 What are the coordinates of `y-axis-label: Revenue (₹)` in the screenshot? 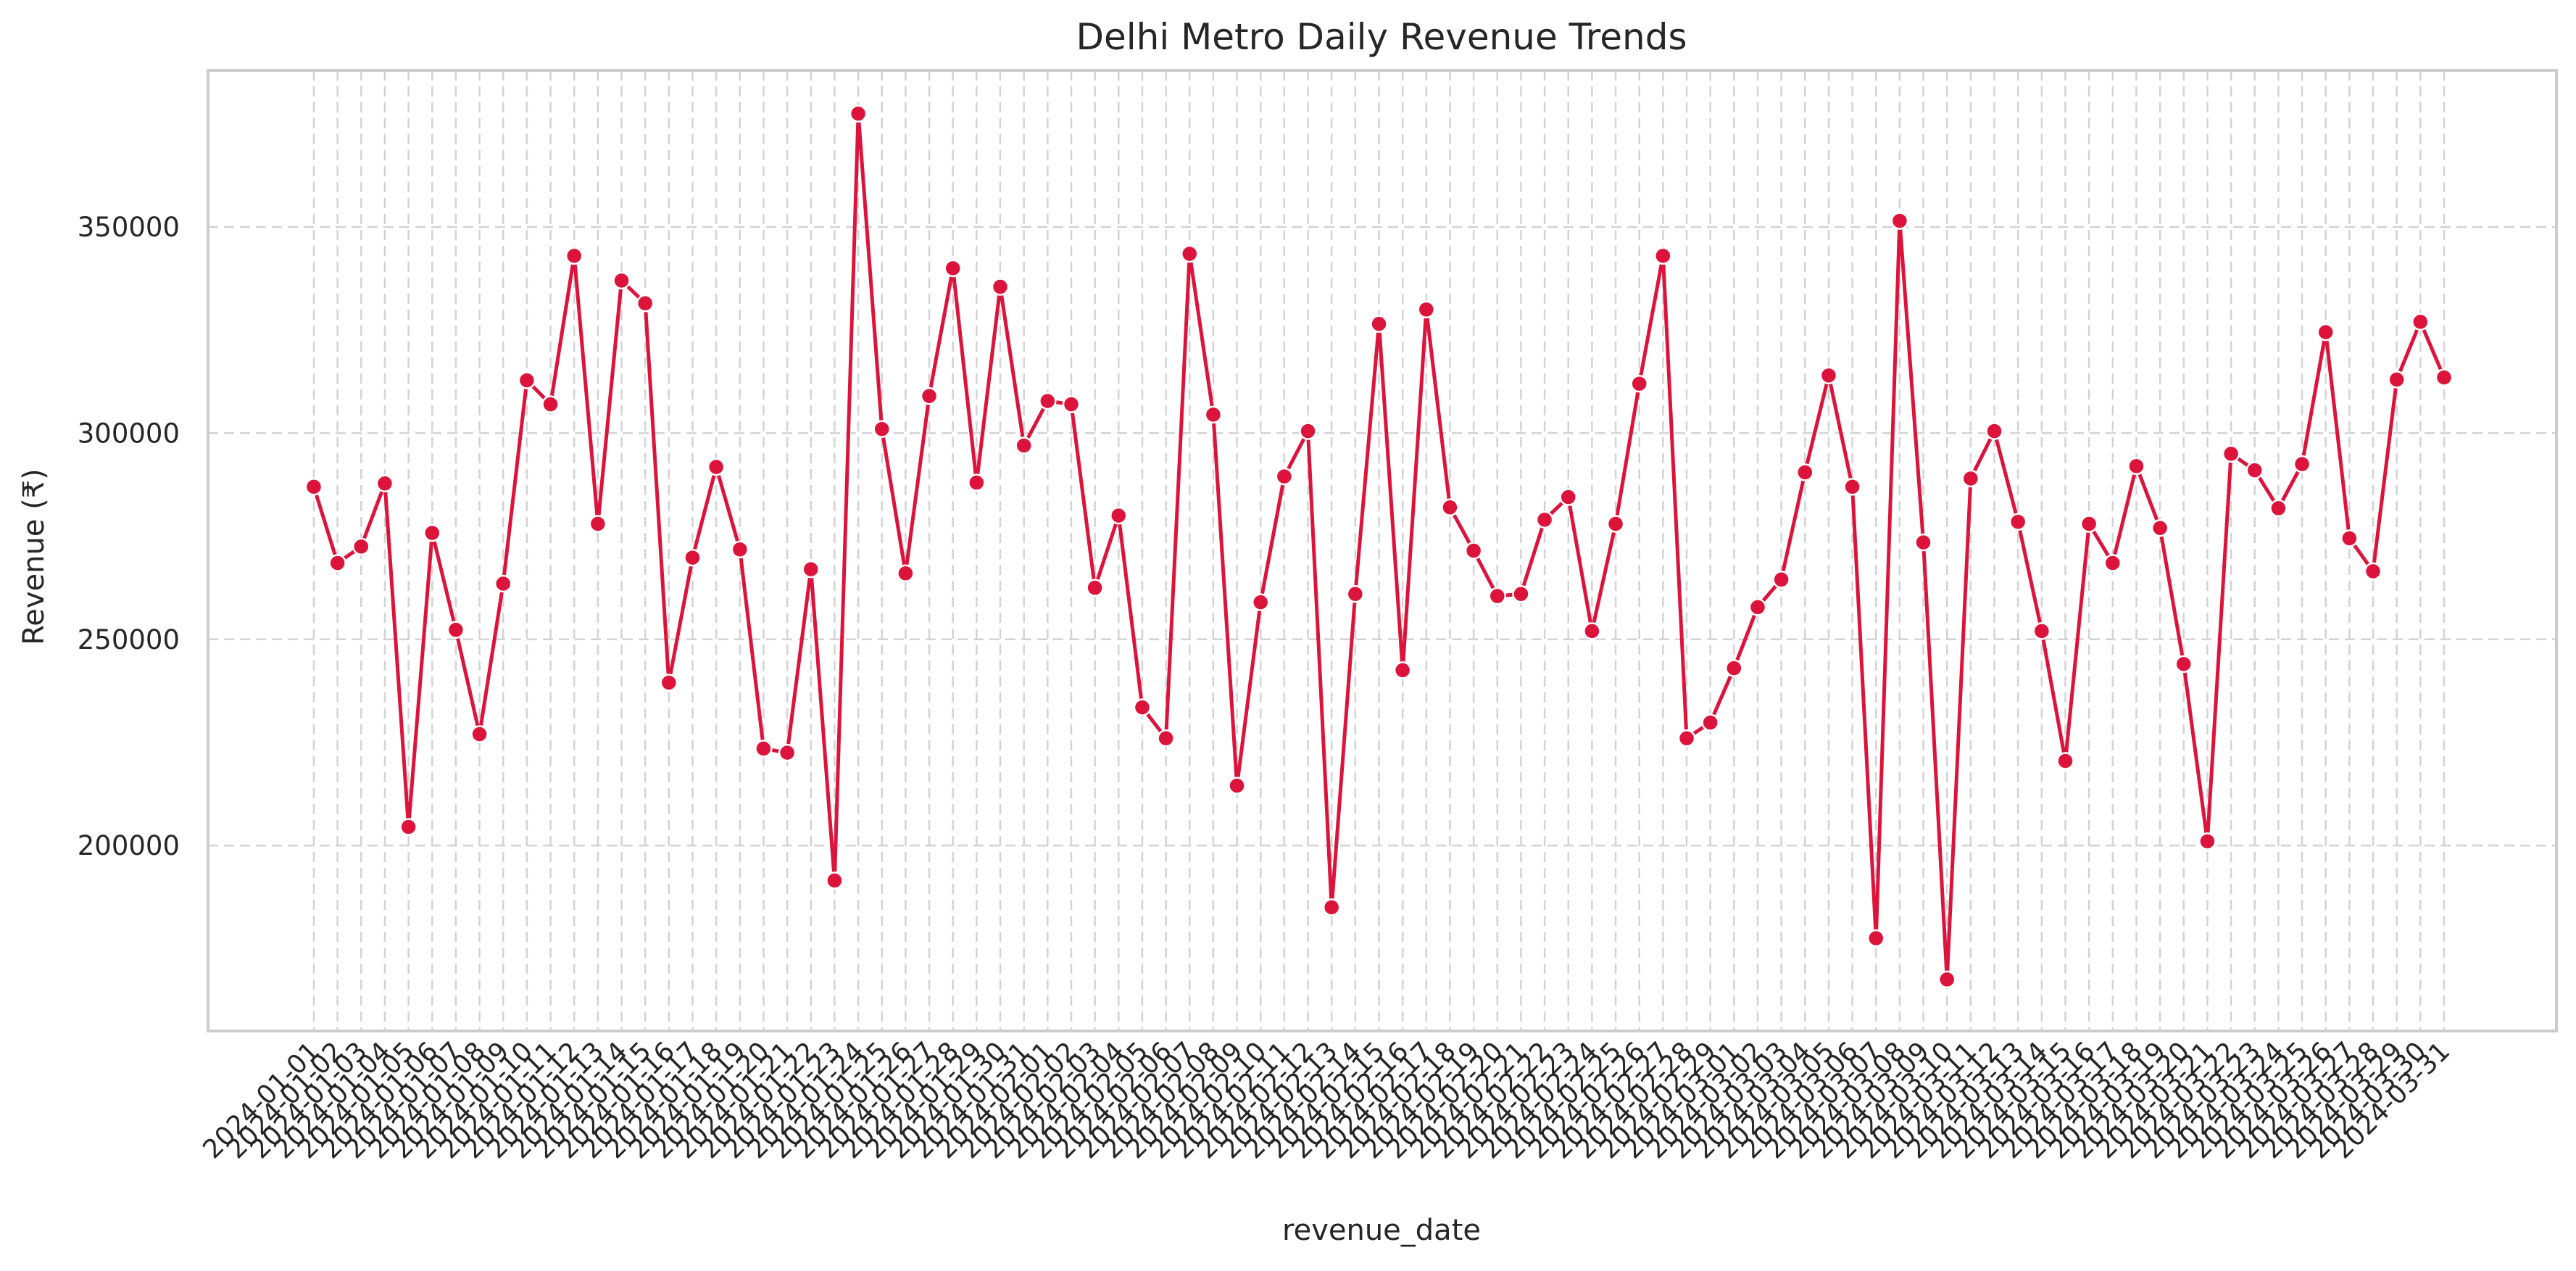 It's located at (34, 556).